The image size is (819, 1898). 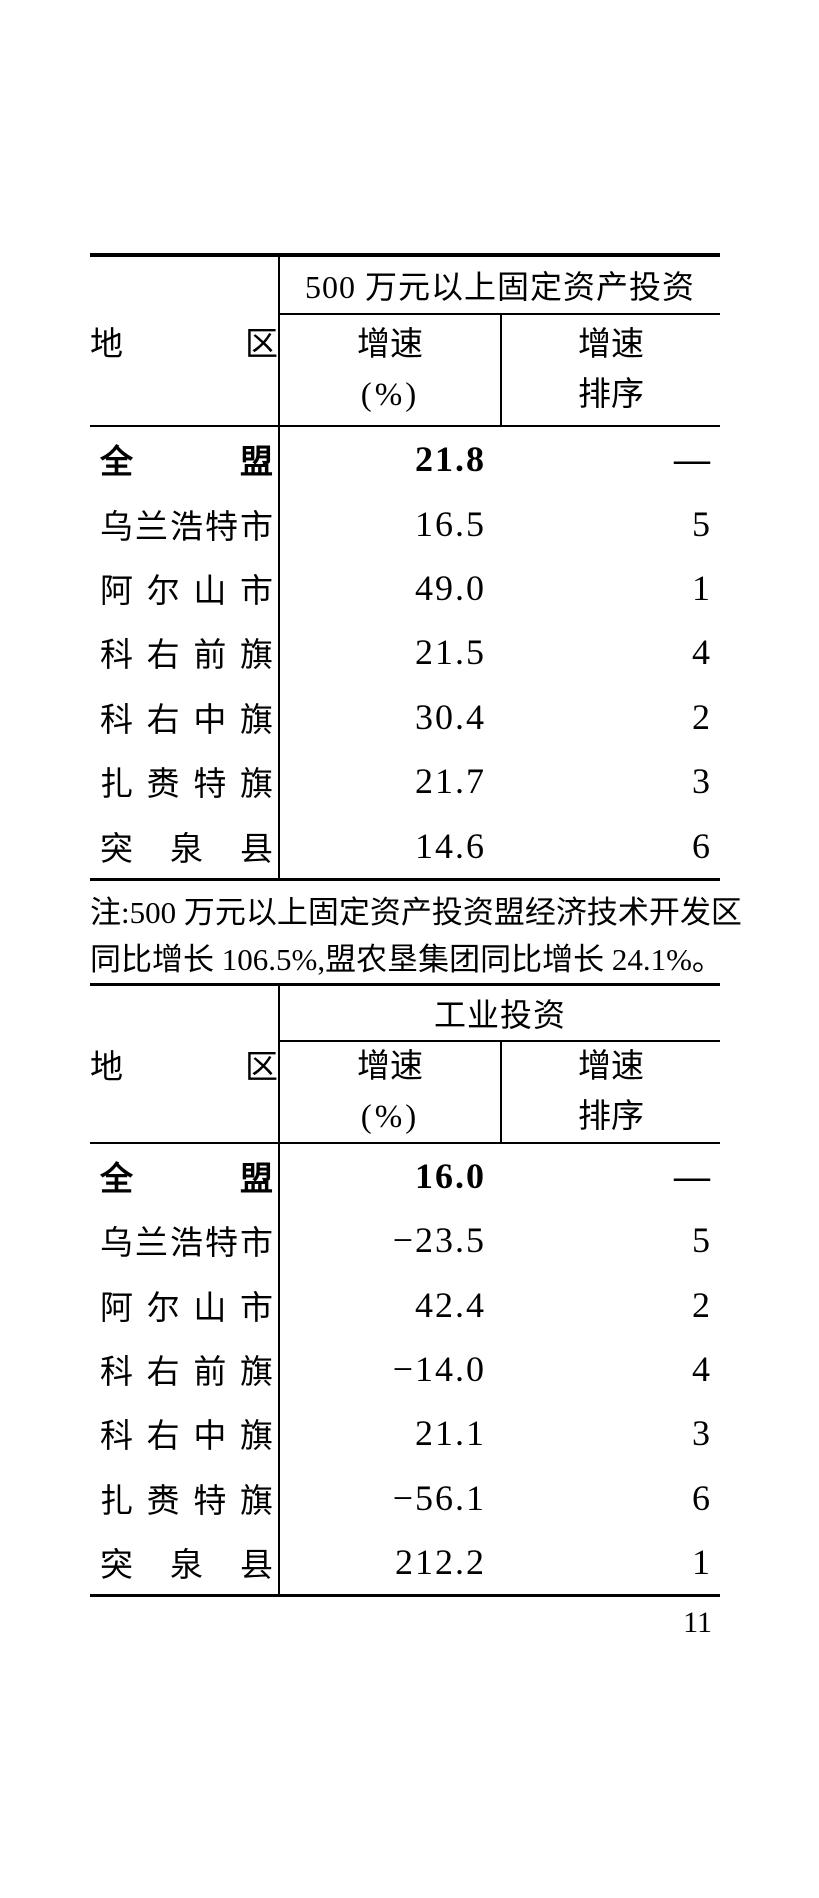 I want to click on table-row: 阿尔山市 42.4 2, so click(x=405, y=1304).